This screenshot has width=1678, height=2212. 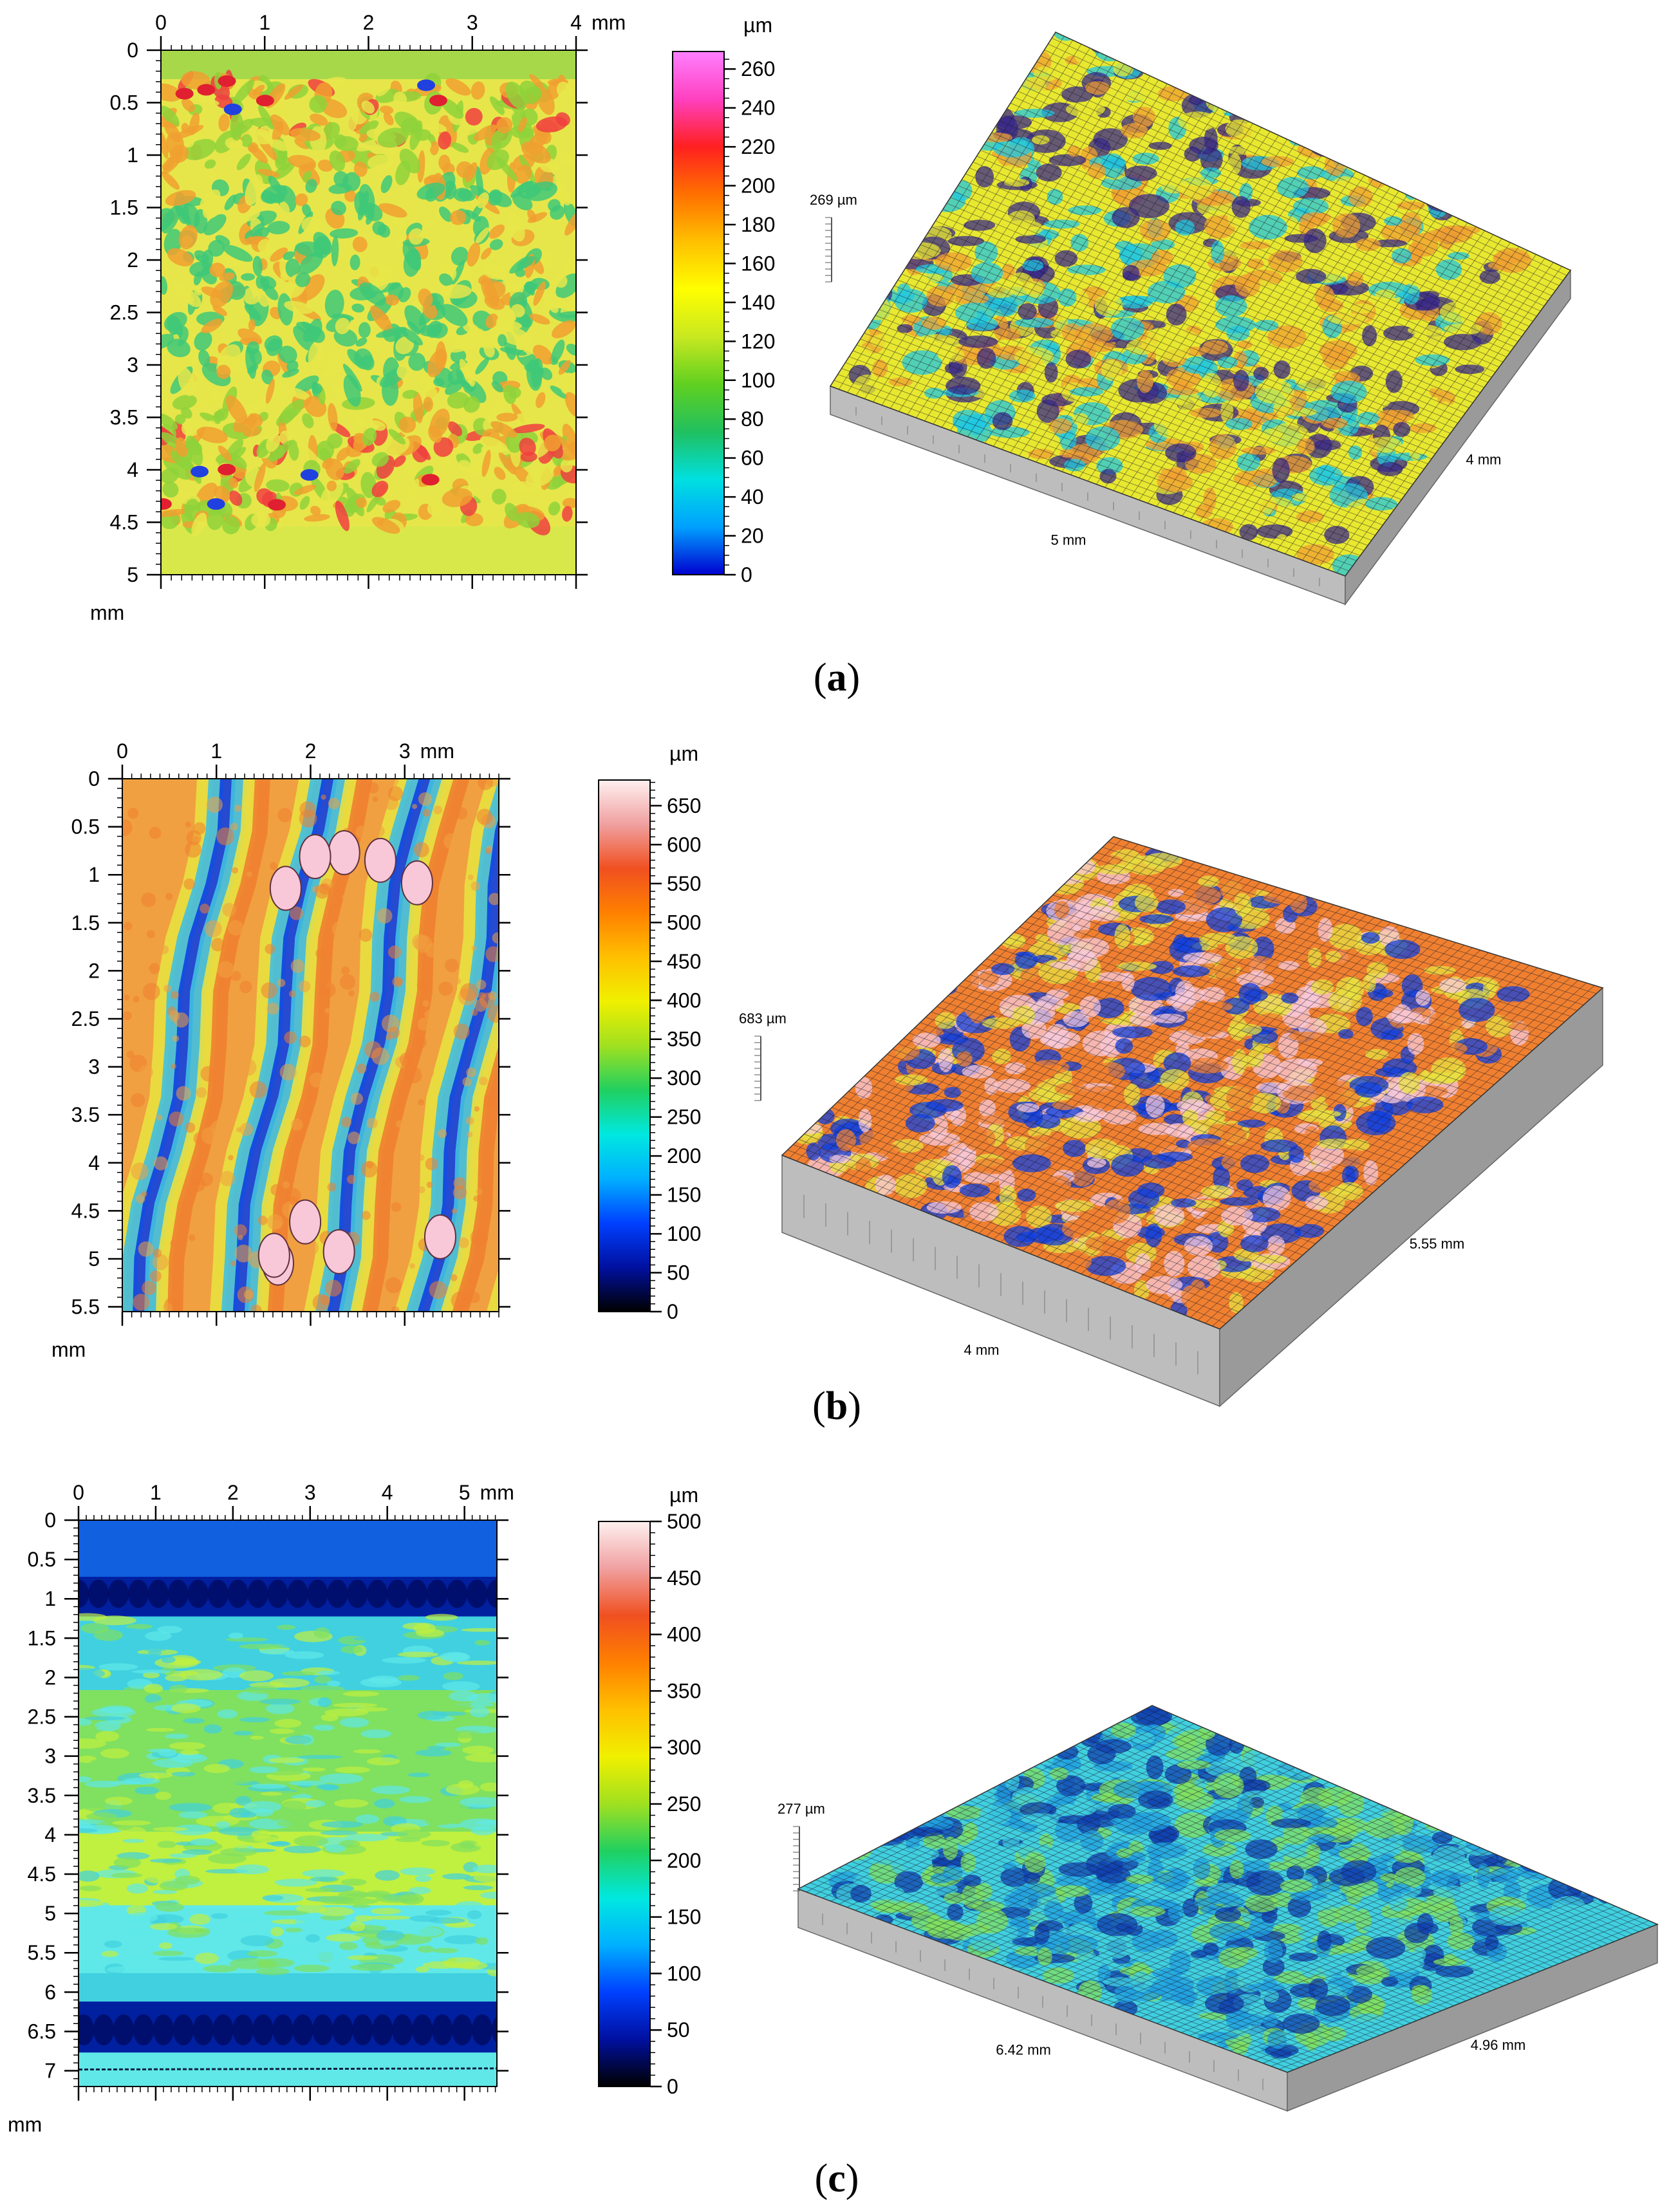 What do you see at coordinates (308, 1032) in the screenshot?
I see `x-axis: 0 1 2 3 mm` at bounding box center [308, 1032].